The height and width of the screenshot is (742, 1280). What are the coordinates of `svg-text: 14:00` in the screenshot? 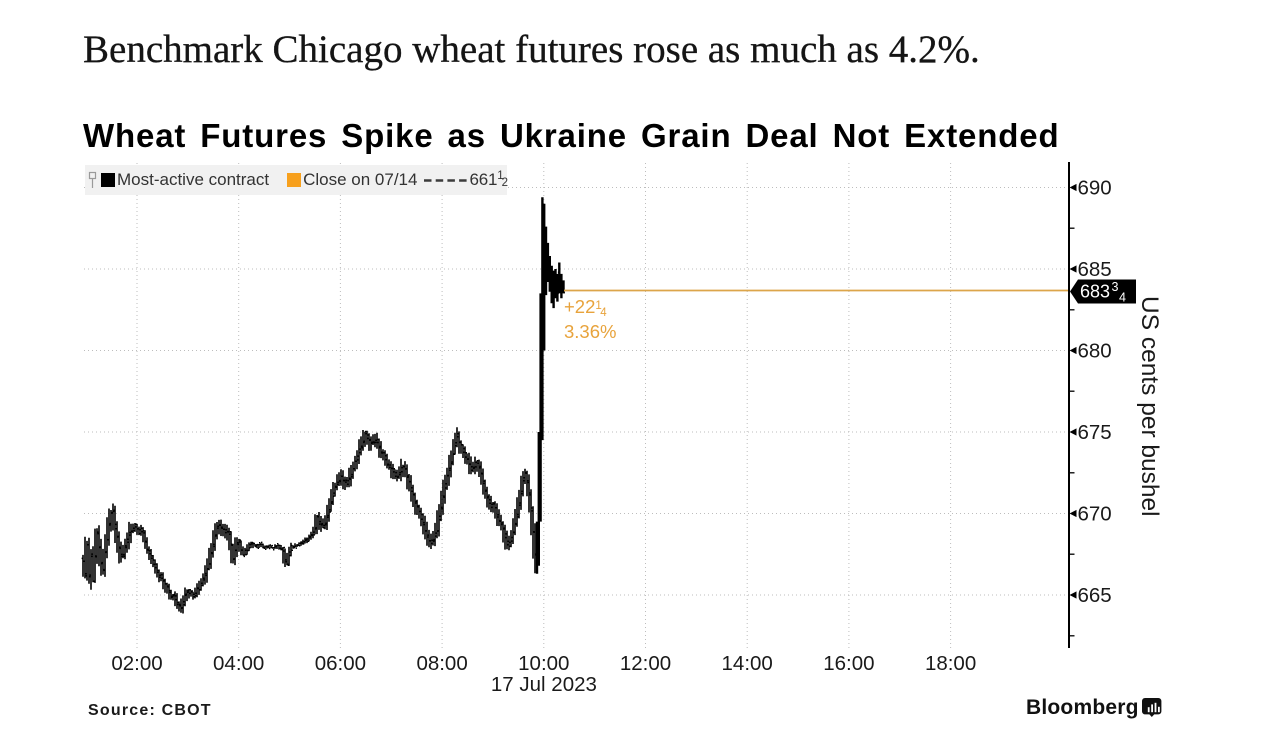 It's located at (747, 663).